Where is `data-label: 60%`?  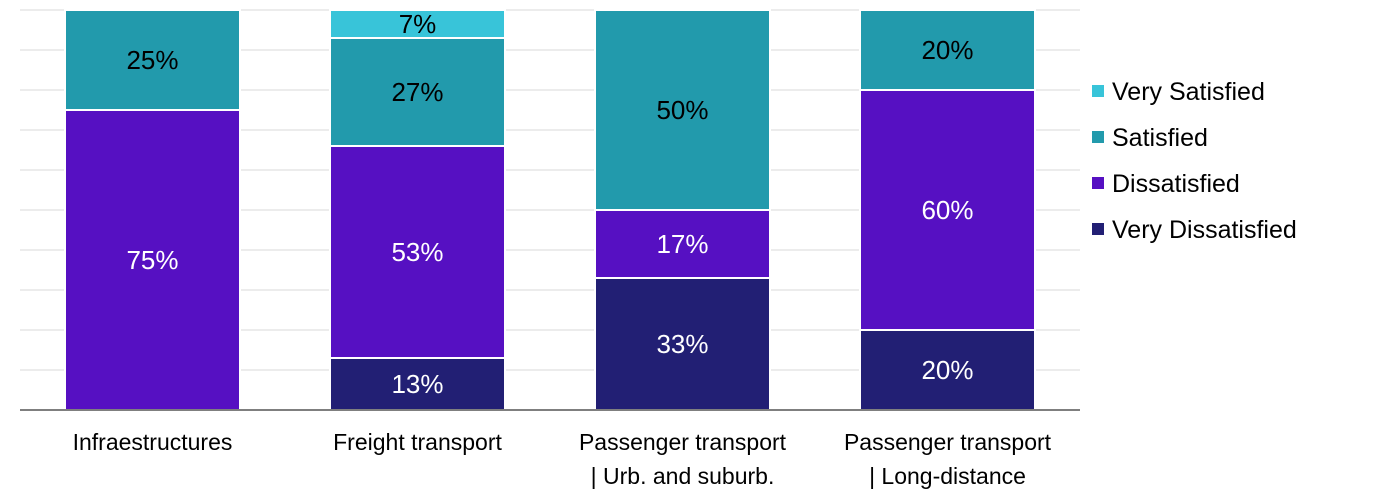 data-label: 60% is located at coordinates (947, 210).